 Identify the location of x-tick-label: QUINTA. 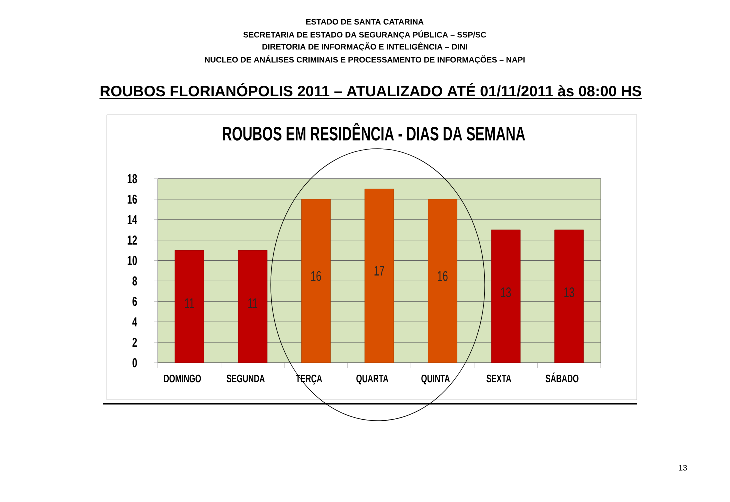
(436, 379).